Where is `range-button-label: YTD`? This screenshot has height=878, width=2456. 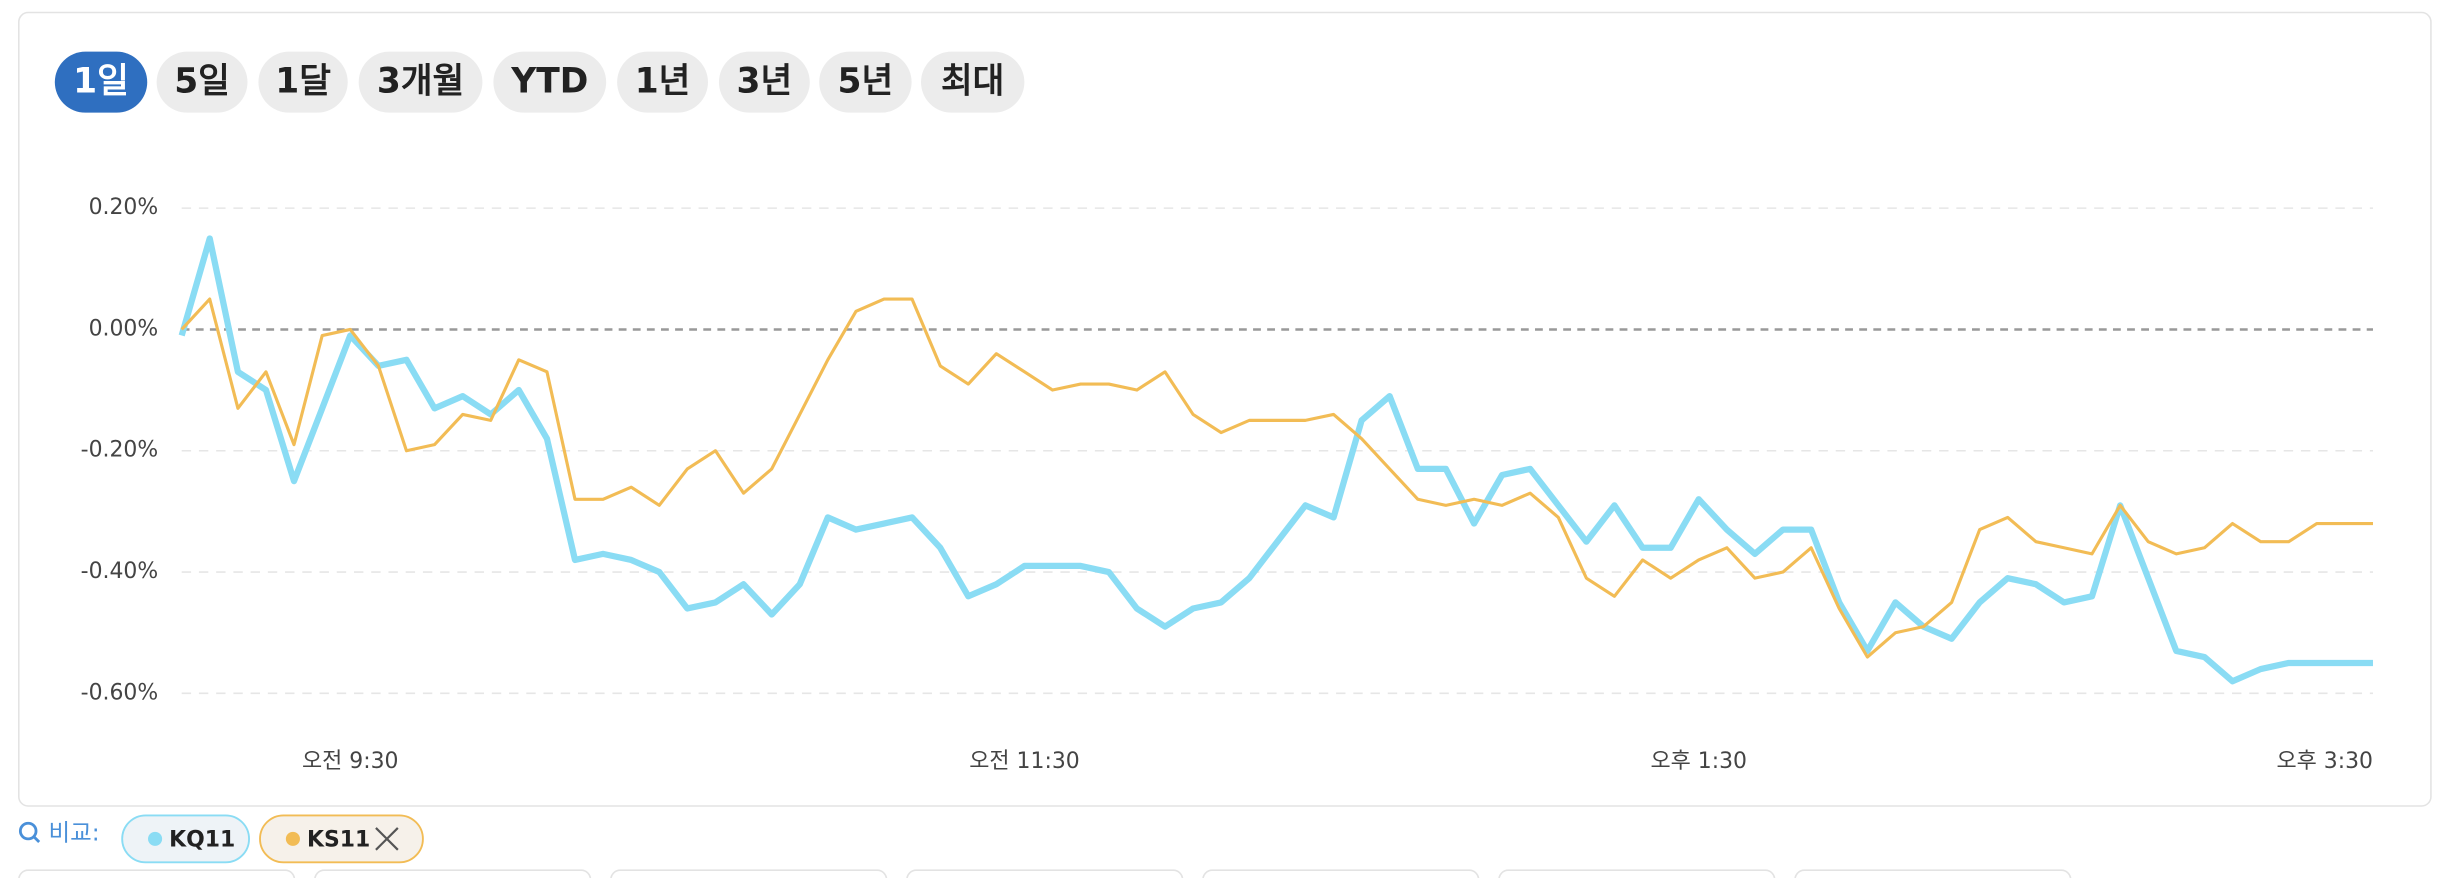 range-button-label: YTD is located at coordinates (549, 81).